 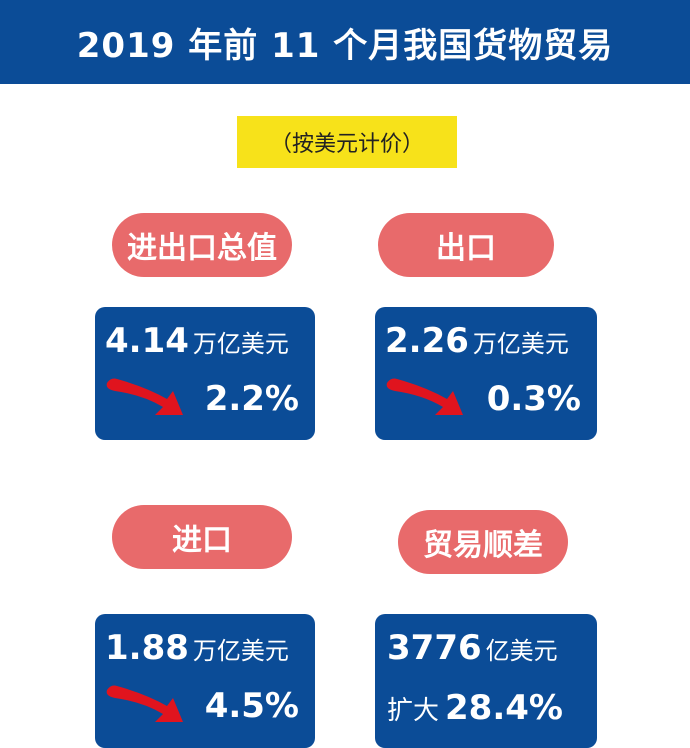 I want to click on stat-change: 4.5%, so click(x=251, y=706).